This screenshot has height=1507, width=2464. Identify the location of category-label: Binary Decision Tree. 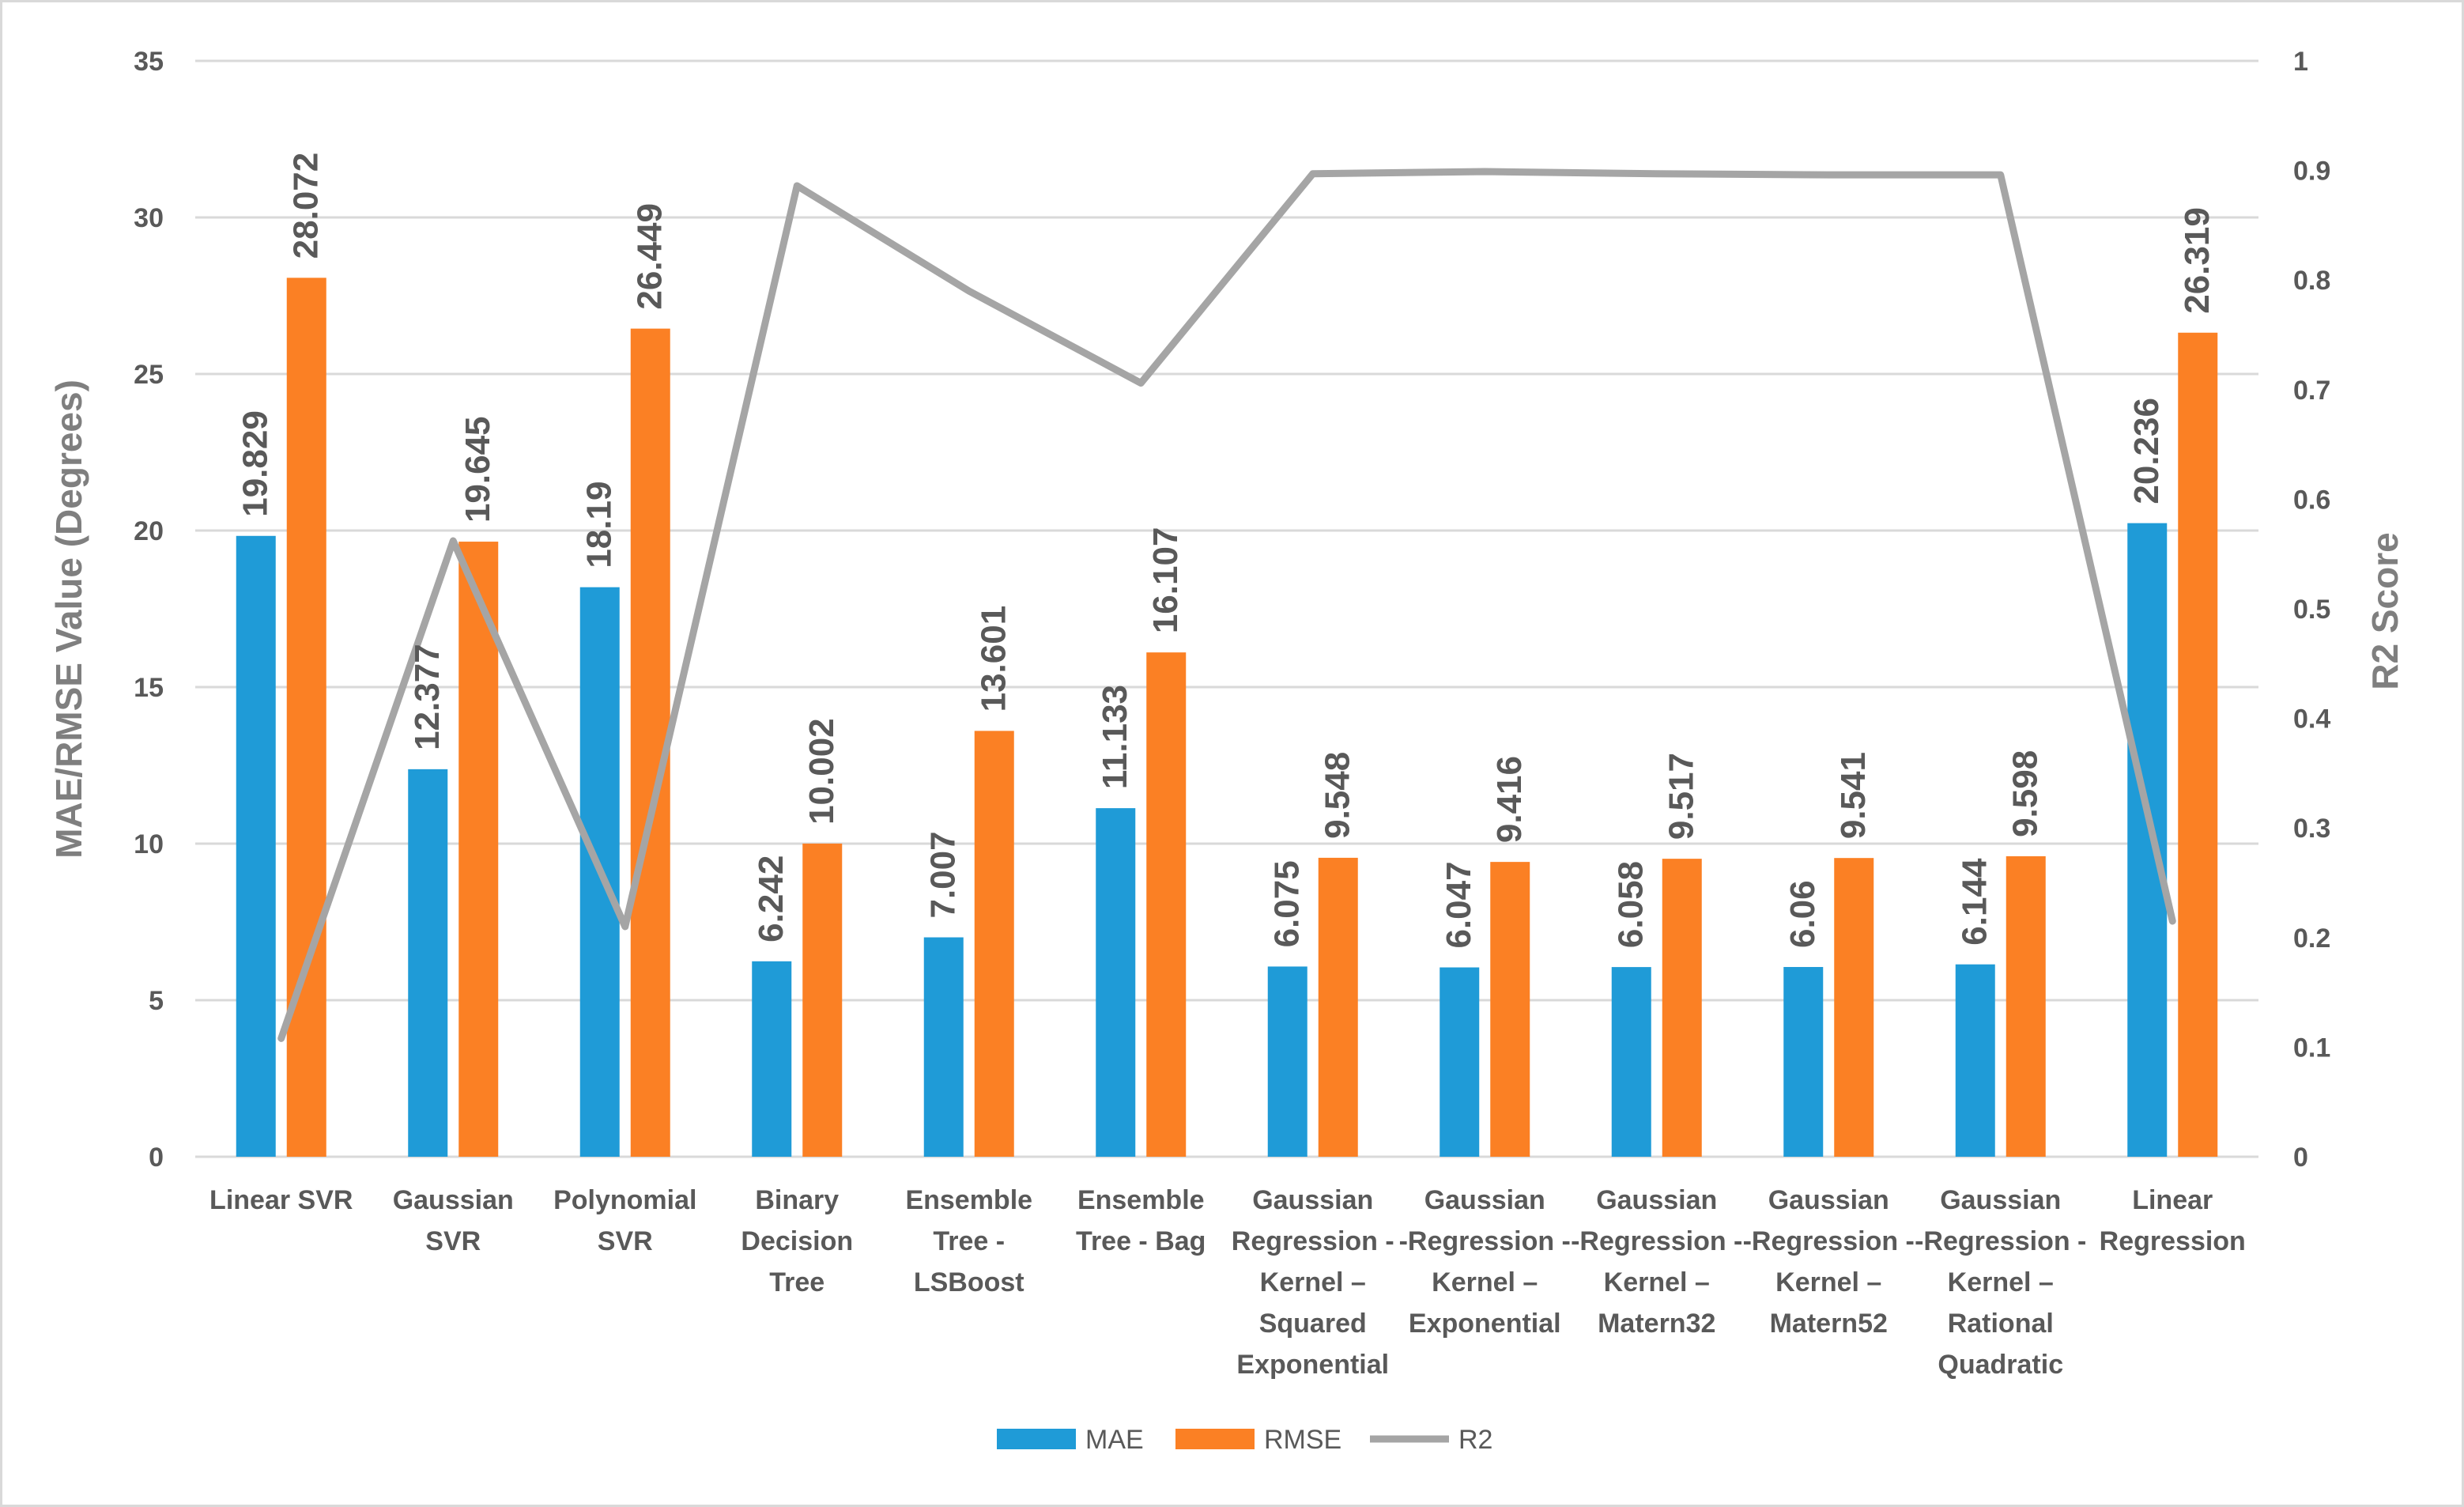
(797, 1241).